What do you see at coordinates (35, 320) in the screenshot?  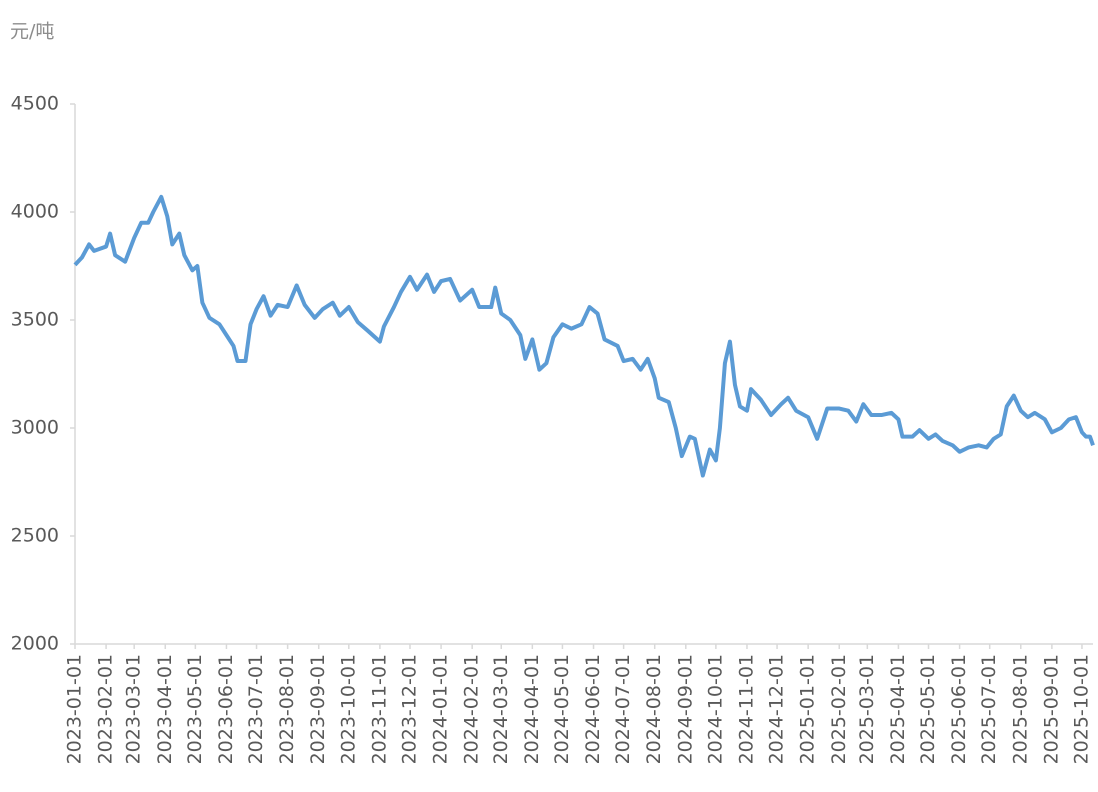 I see `y-tick-label: 3500` at bounding box center [35, 320].